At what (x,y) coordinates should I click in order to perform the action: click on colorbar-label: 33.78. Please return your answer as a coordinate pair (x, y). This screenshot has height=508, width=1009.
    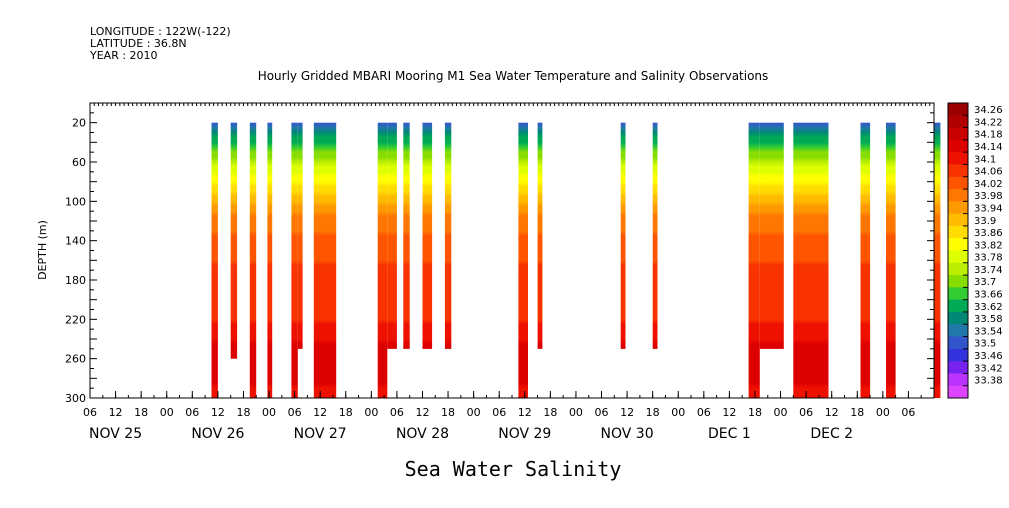
    Looking at the image, I should click on (988, 258).